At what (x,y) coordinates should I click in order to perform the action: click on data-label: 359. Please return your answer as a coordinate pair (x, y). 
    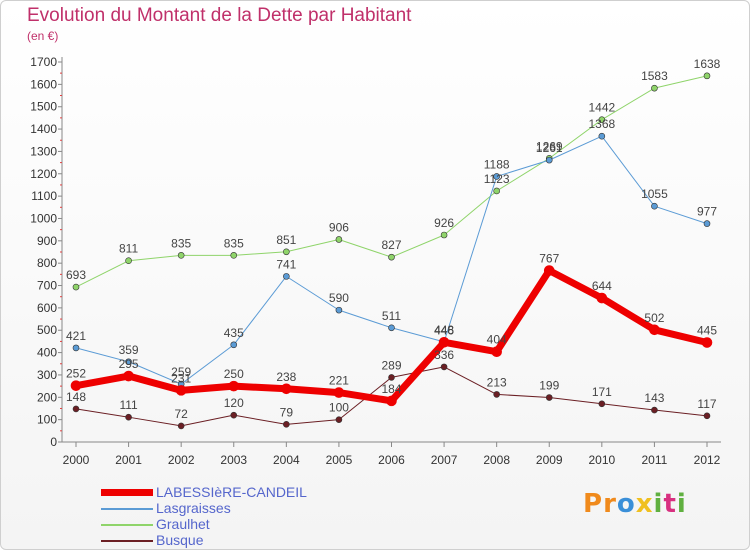
    Looking at the image, I should click on (129, 350).